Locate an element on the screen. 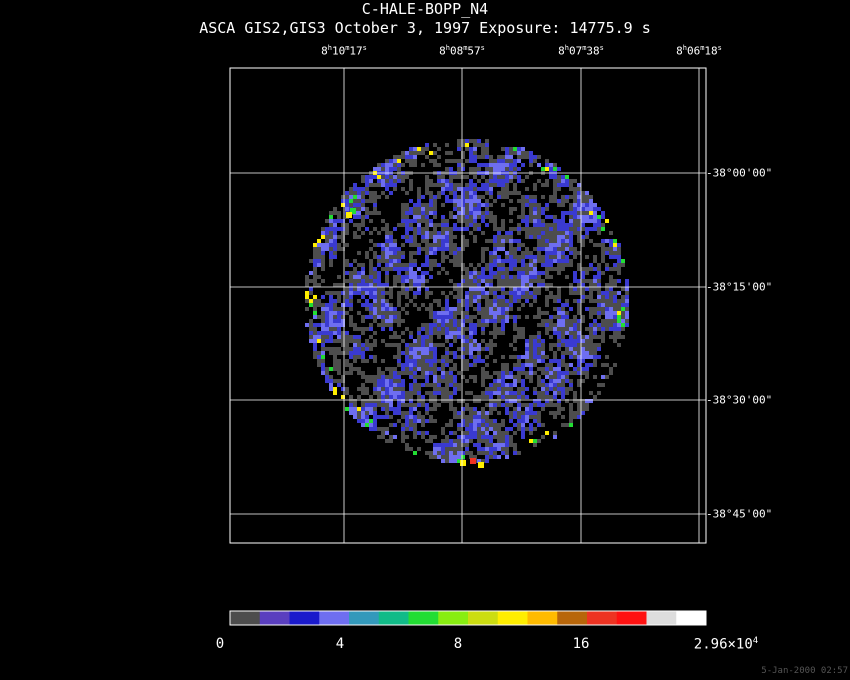 This screenshot has width=850, height=680. ra-tick-label: 8h06m18s is located at coordinates (699, 51).